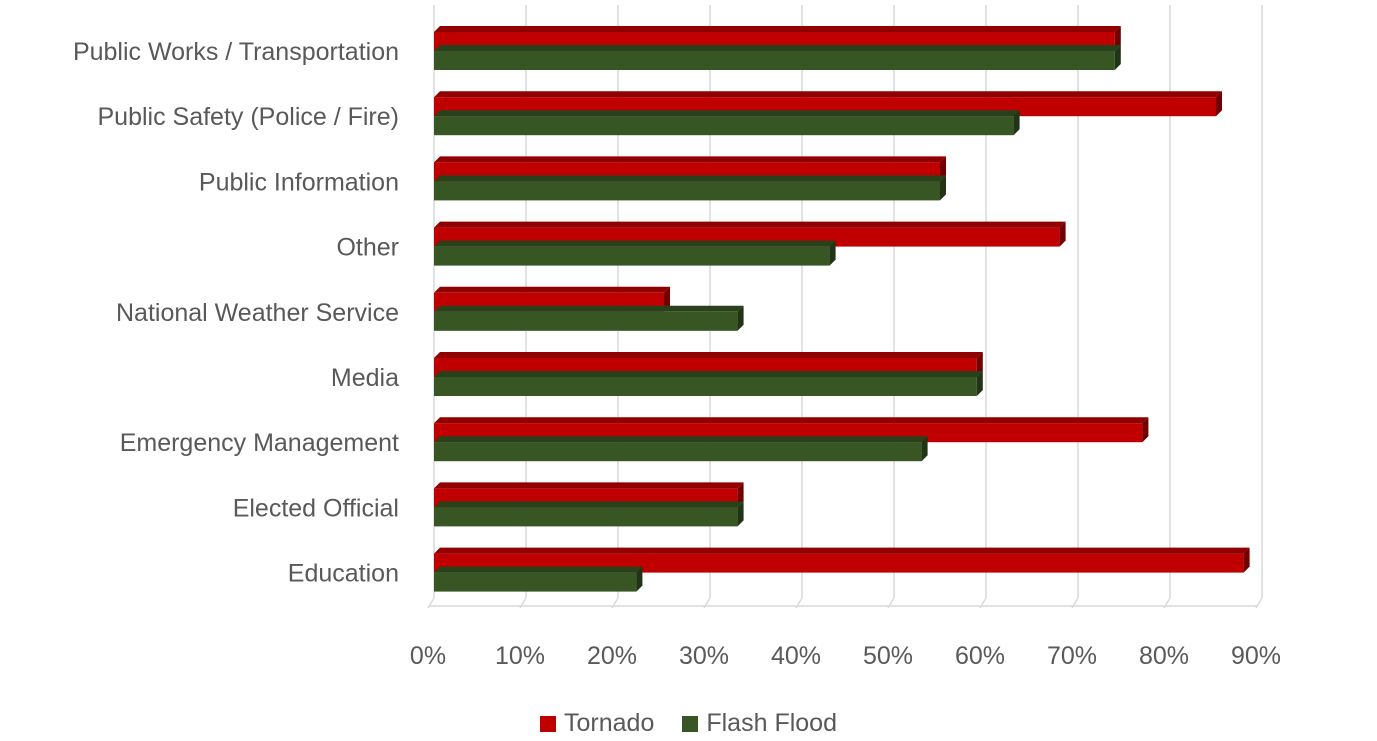  What do you see at coordinates (343, 574) in the screenshot?
I see `category-label: Education` at bounding box center [343, 574].